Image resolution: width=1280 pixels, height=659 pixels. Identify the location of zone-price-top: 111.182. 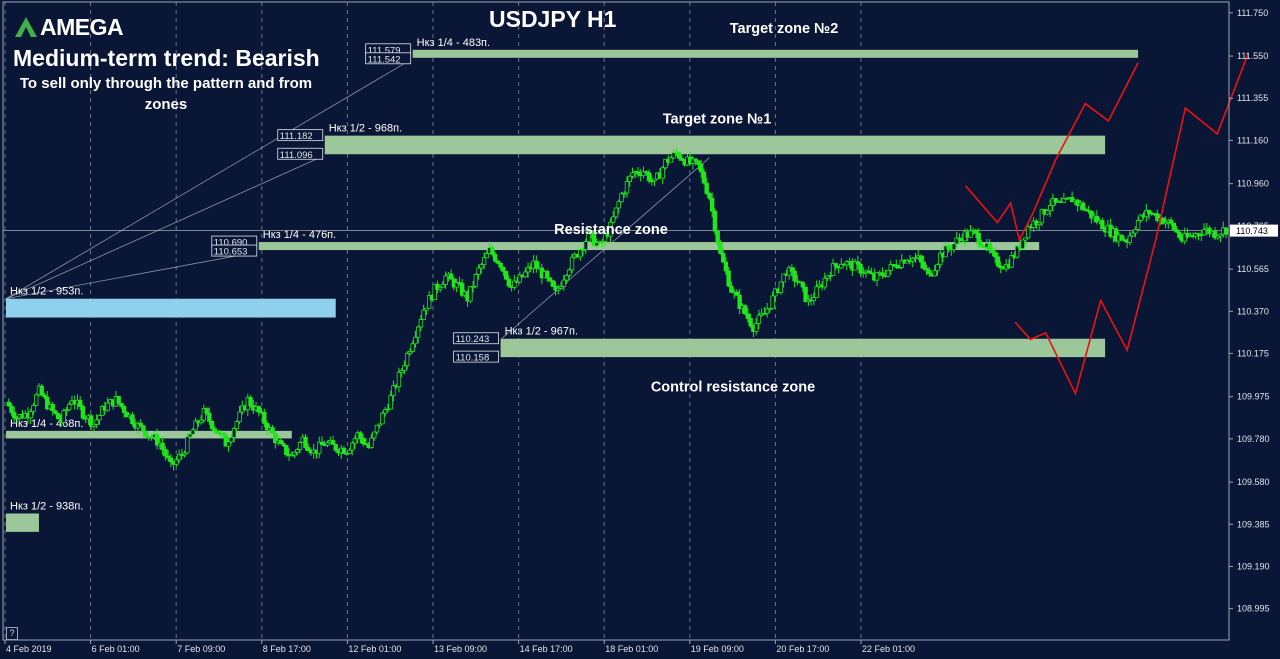
(296, 136).